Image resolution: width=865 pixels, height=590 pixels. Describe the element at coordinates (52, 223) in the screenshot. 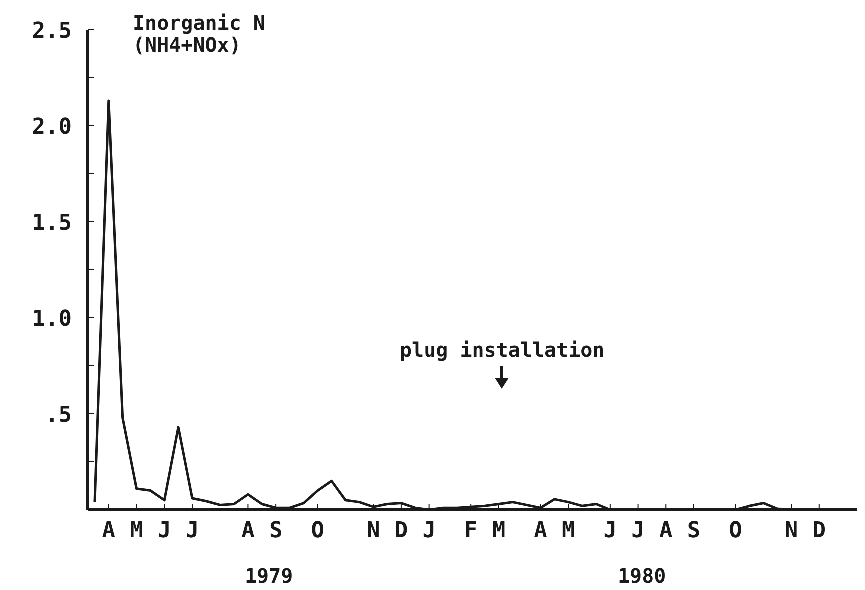

I see `y-tick-label: 1.5` at that location.